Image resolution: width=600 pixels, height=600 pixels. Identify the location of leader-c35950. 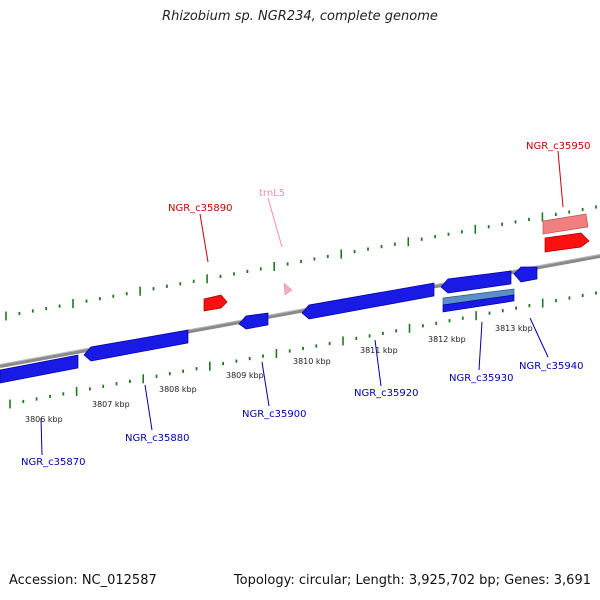
(560, 179).